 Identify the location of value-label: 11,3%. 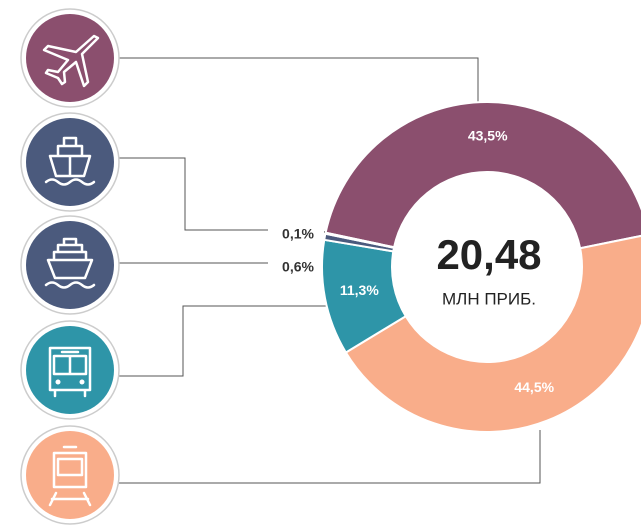
(359, 290).